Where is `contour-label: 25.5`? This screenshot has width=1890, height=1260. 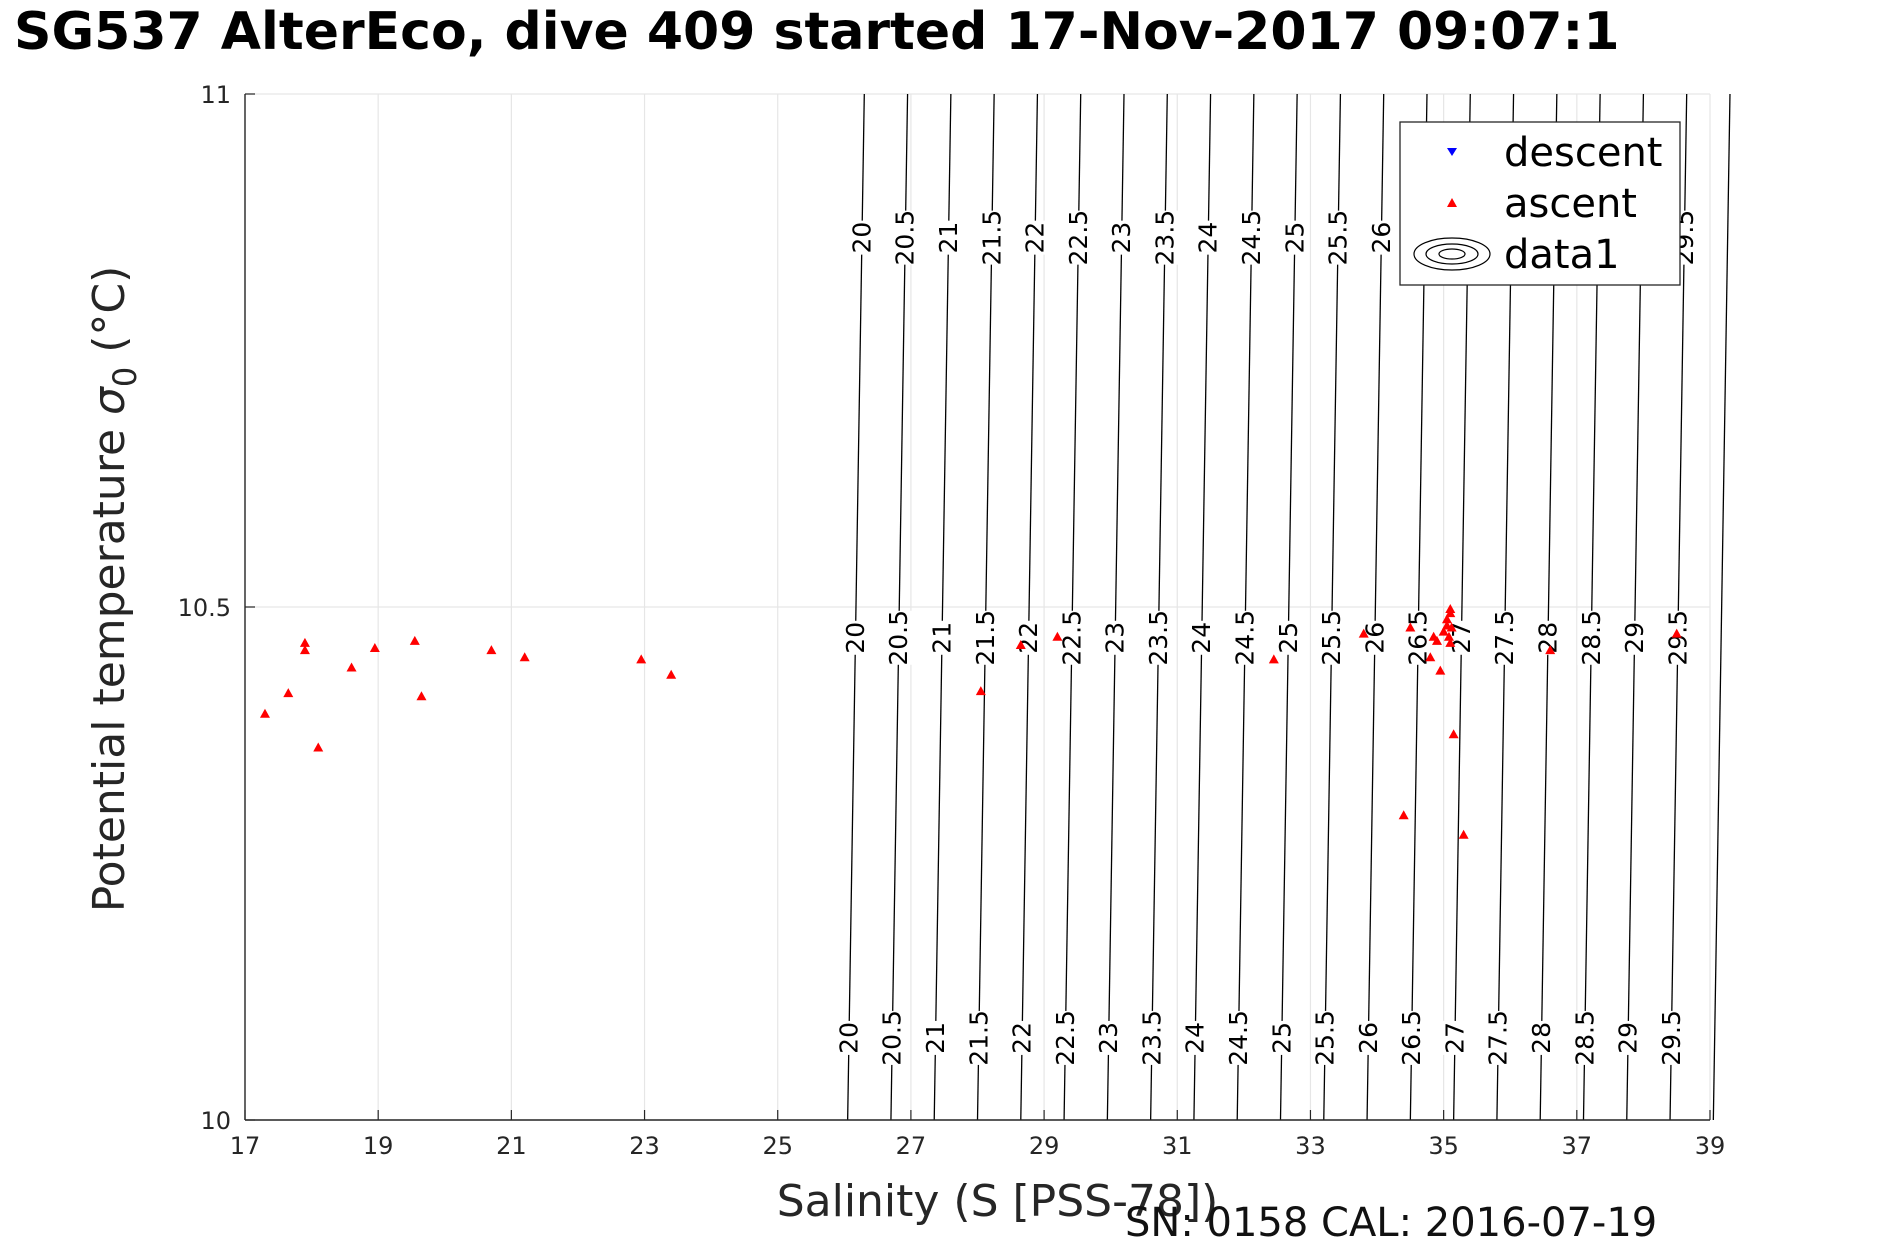 contour-label: 25.5 is located at coordinates (1325, 1038).